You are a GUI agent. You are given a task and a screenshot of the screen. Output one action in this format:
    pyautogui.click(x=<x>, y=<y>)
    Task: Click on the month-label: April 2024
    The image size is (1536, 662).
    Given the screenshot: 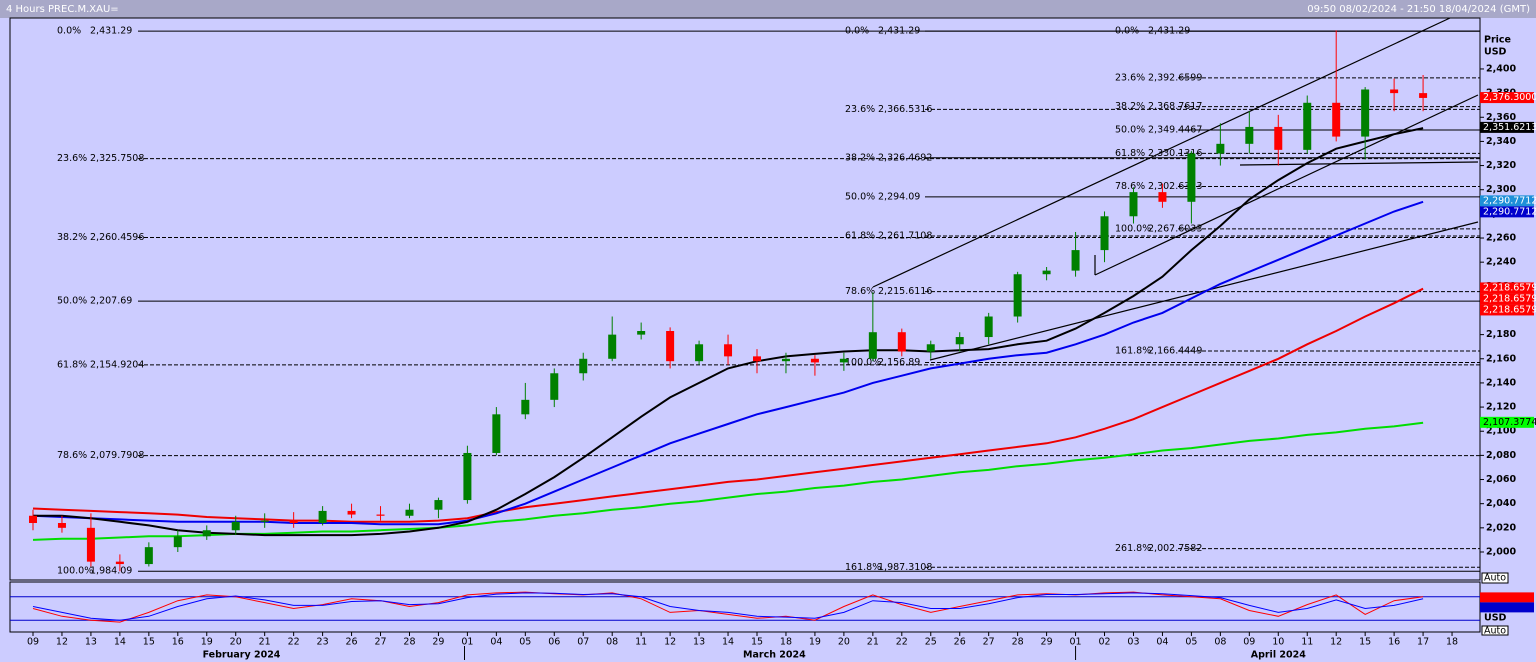 What is the action you would take?
    pyautogui.click(x=1278, y=655)
    